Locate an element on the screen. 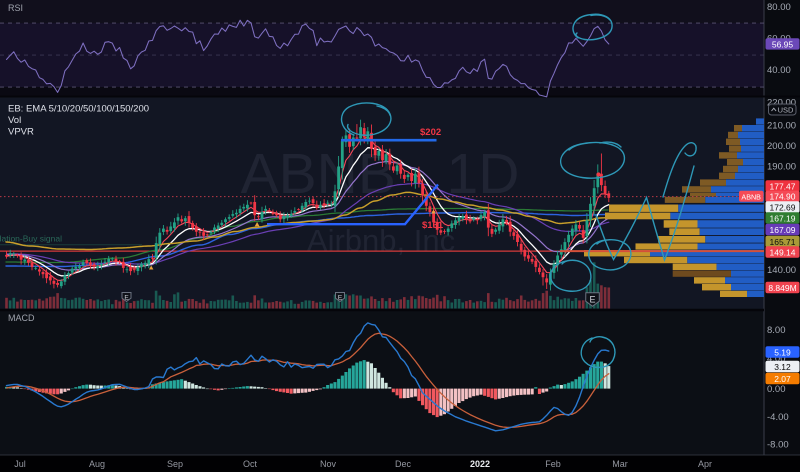 The width and height of the screenshot is (800, 472). svg-text: 2022 is located at coordinates (480, 464).